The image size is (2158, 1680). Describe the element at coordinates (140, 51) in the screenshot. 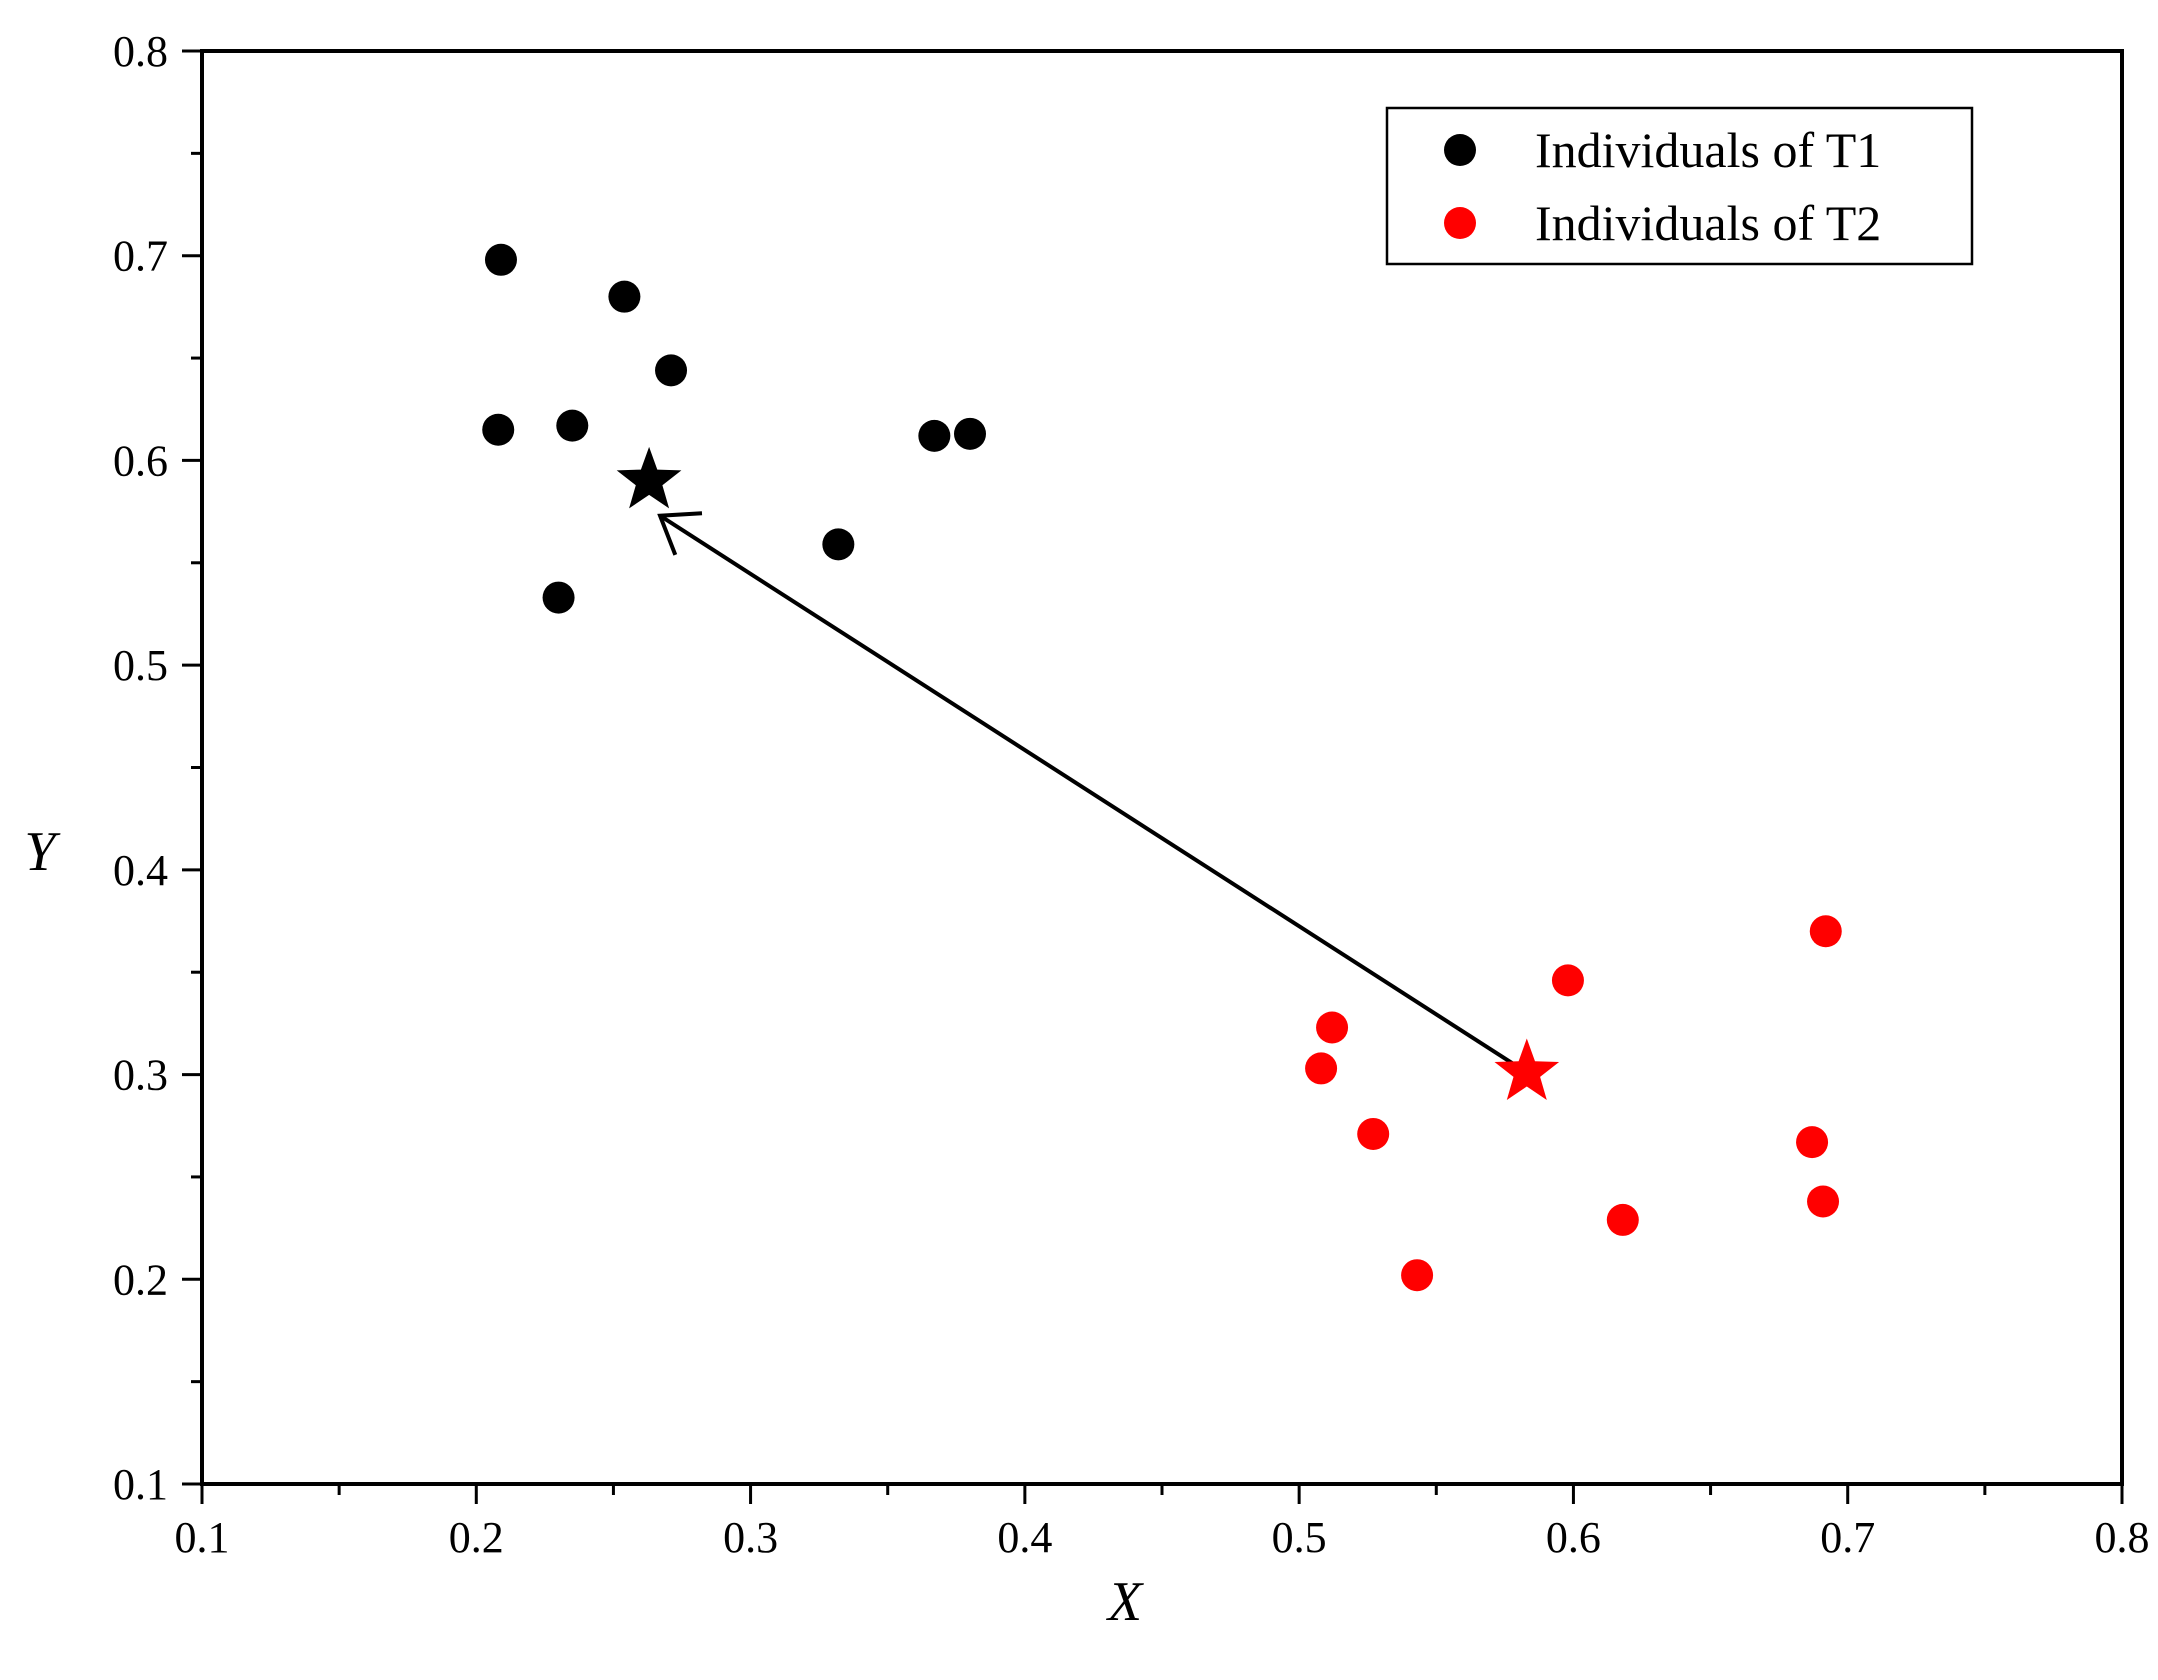

I see `y-tick-label: 0.8` at that location.